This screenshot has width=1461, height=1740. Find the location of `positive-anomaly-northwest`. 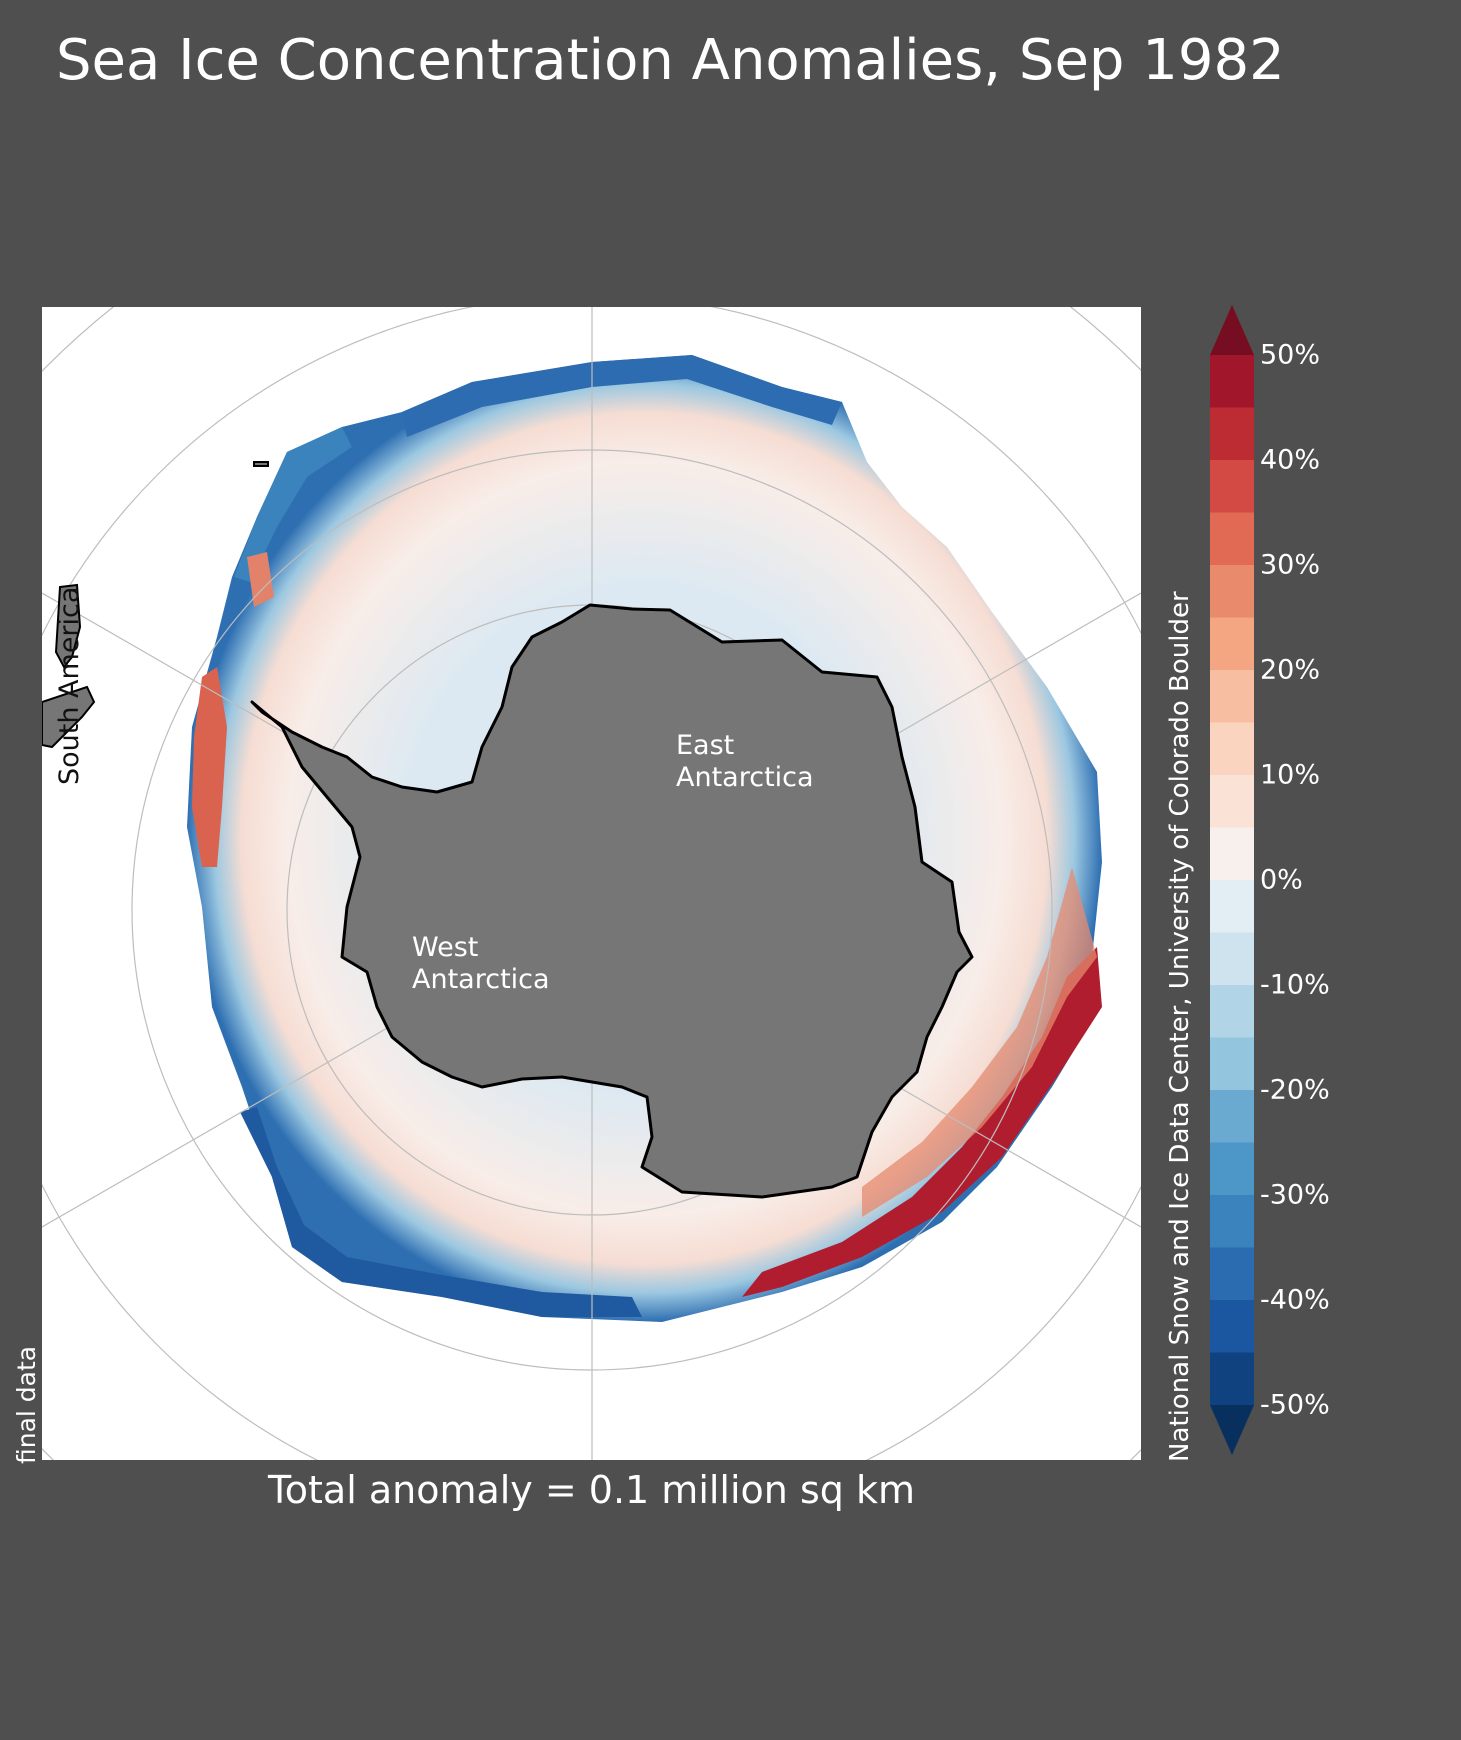

positive-anomaly-northwest is located at coordinates (260, 579).